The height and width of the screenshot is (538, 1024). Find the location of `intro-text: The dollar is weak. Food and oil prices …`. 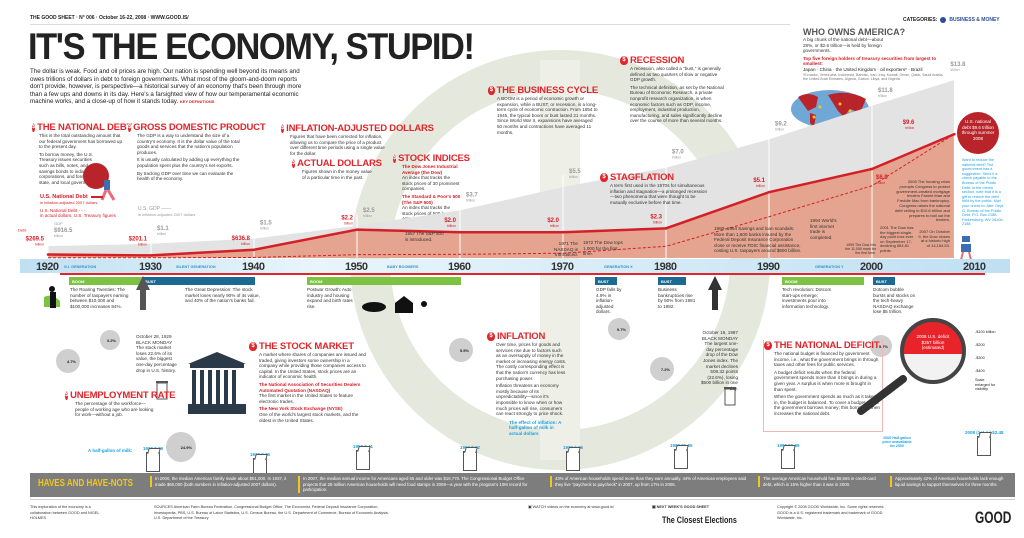

intro-text: The dollar is weak. Food and oil prices … is located at coordinates (170, 87).